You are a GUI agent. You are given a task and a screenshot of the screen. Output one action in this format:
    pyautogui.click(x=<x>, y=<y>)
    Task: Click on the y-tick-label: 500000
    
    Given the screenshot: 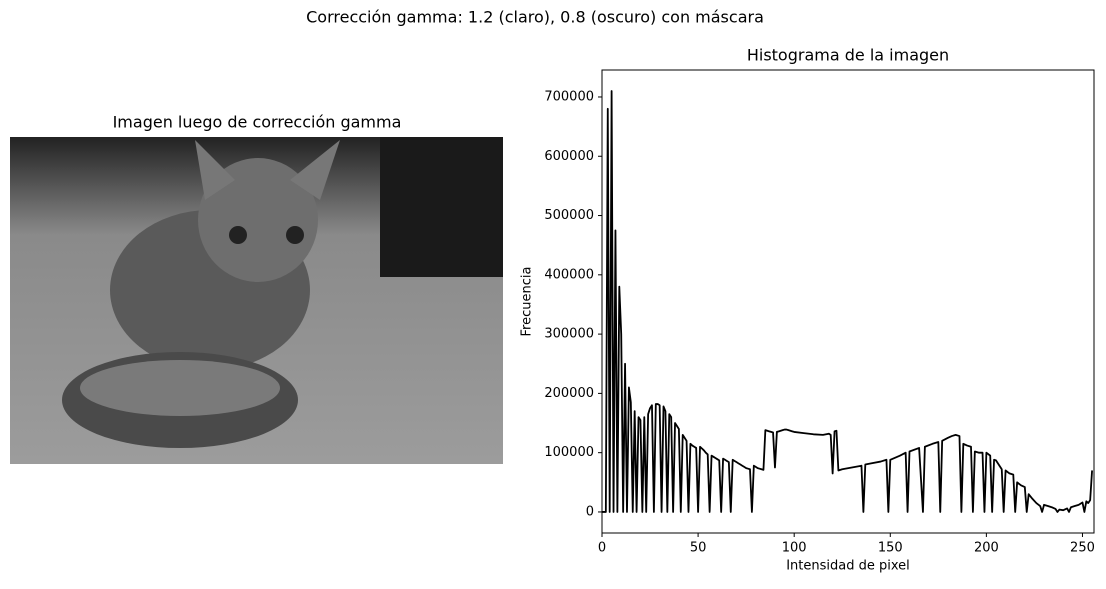 What is the action you would take?
    pyautogui.click(x=569, y=215)
    